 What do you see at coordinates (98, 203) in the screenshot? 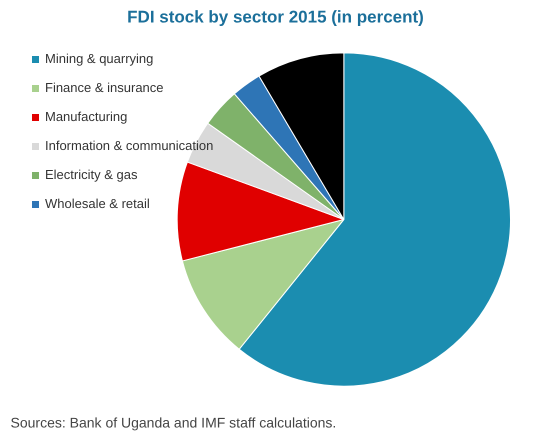
I see `legend-label: Wholesale & retail` at bounding box center [98, 203].